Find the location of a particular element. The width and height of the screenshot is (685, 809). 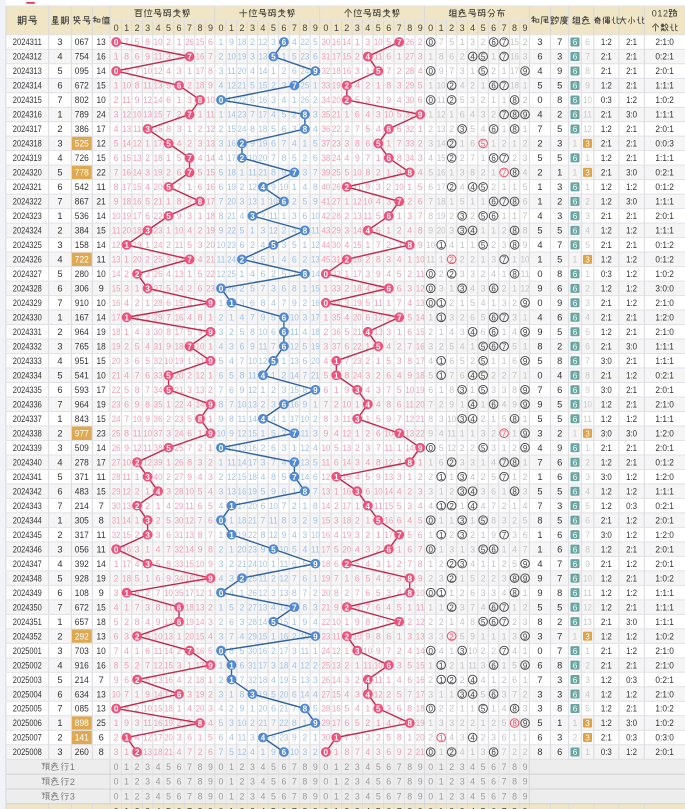

svg-text: 2:1 is located at coordinates (631, 245).